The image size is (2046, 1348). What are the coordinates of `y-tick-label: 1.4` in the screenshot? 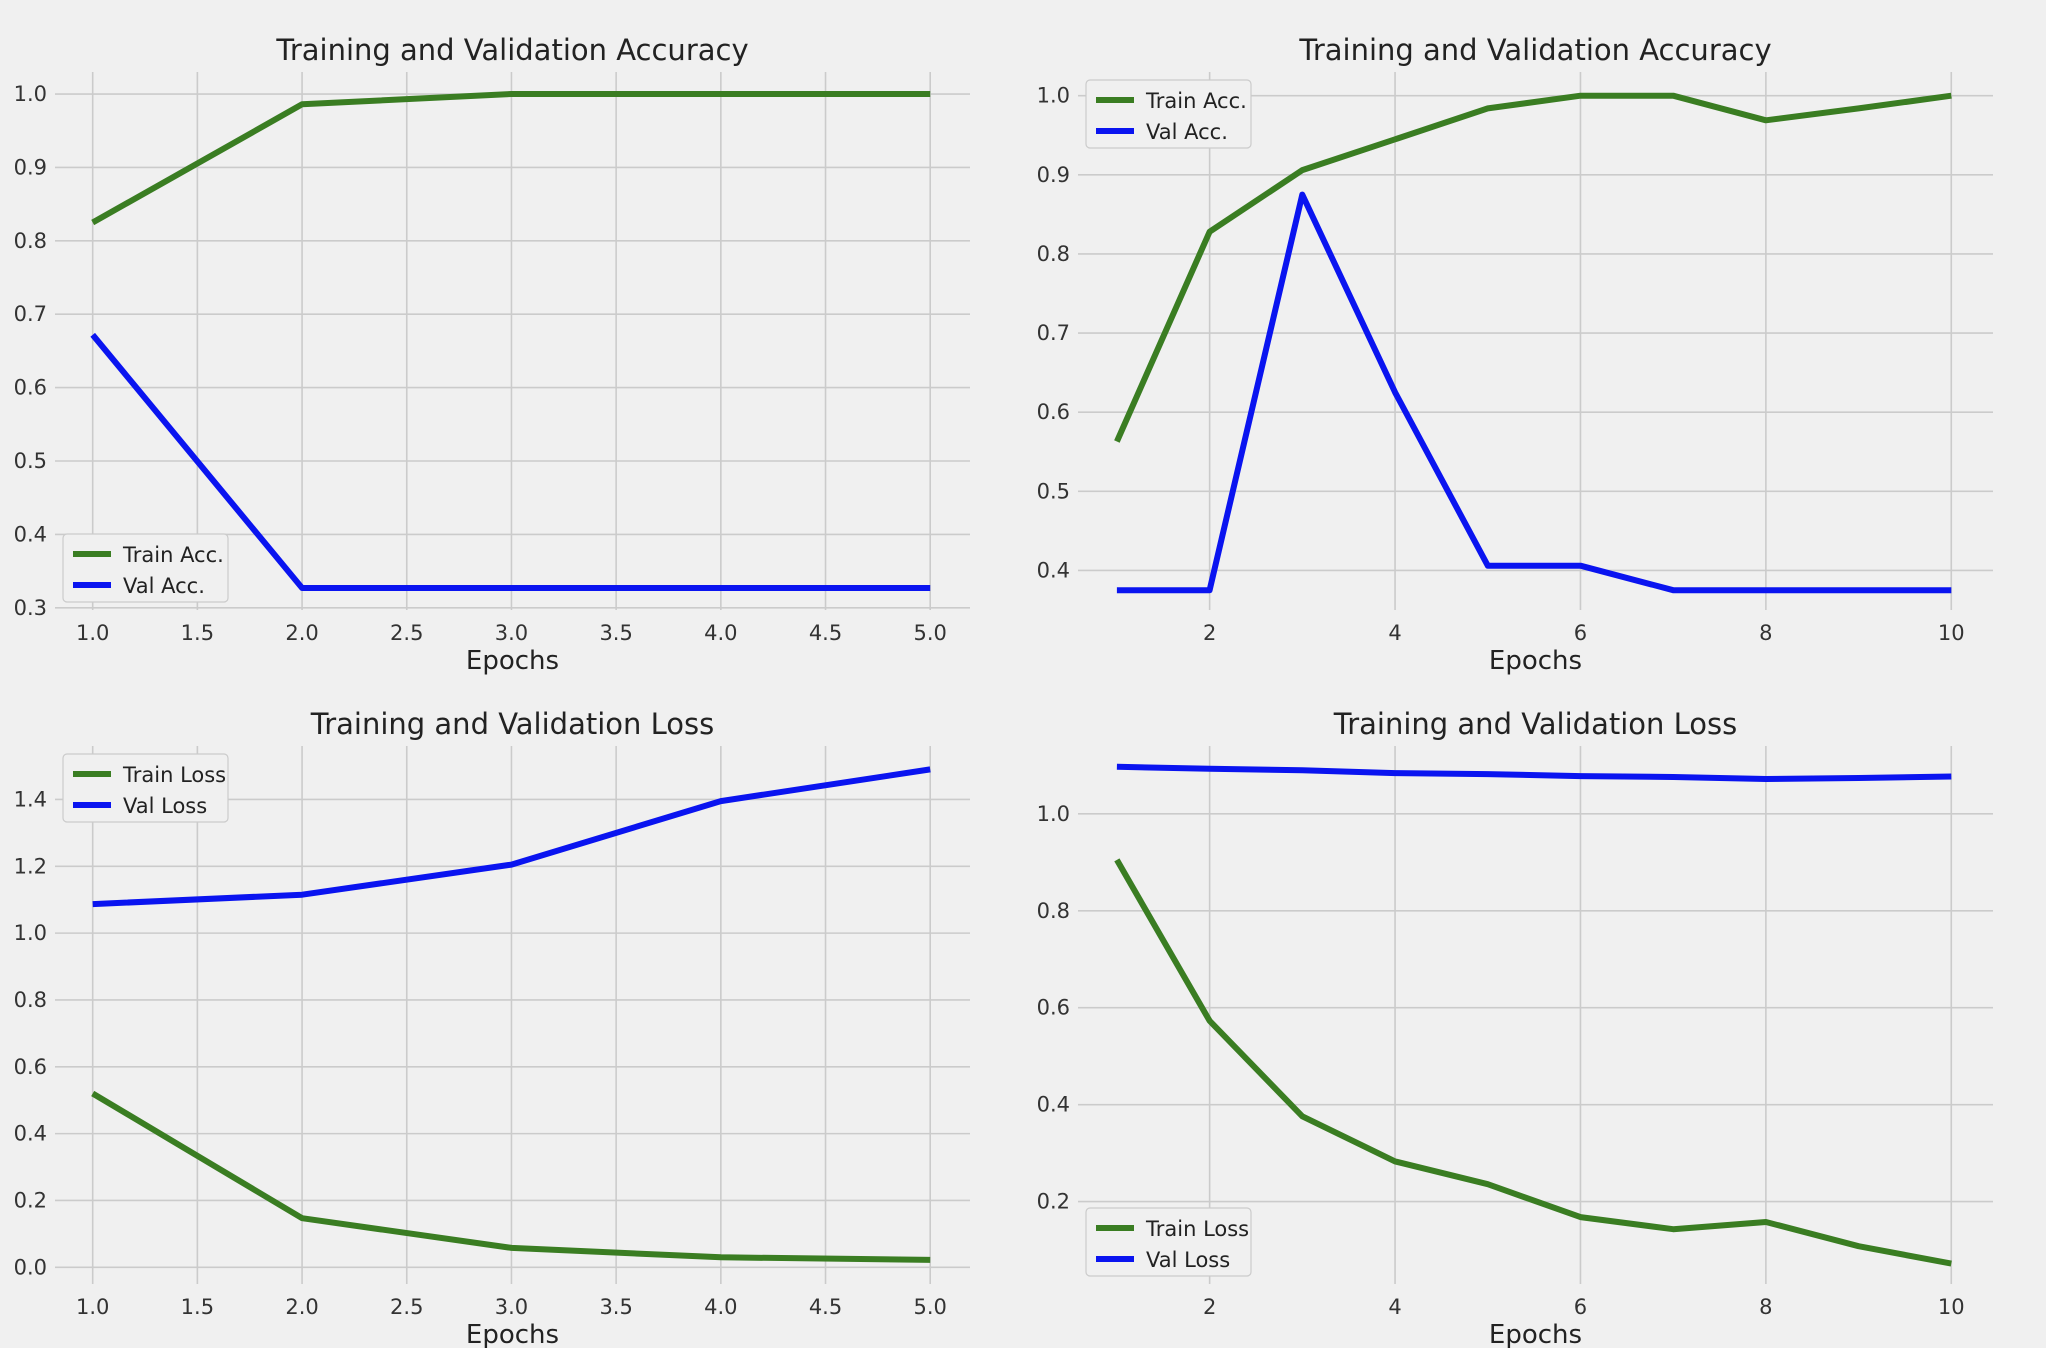 It's located at (30, 799).